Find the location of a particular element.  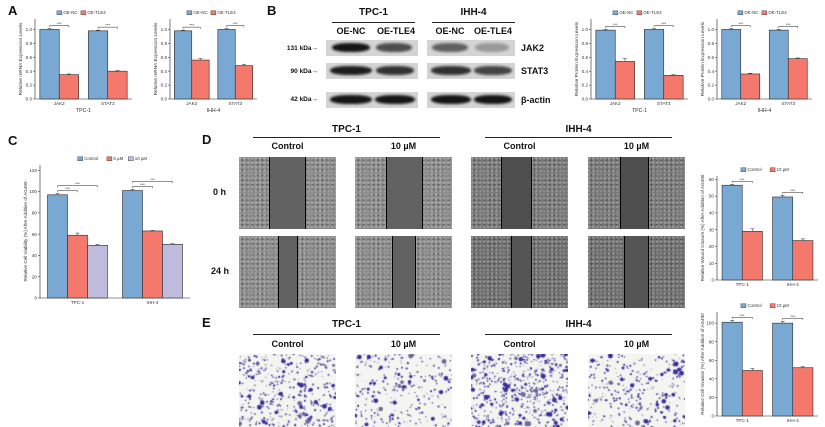

marker-42kda: 42 kDa→ is located at coordinates (304, 99).